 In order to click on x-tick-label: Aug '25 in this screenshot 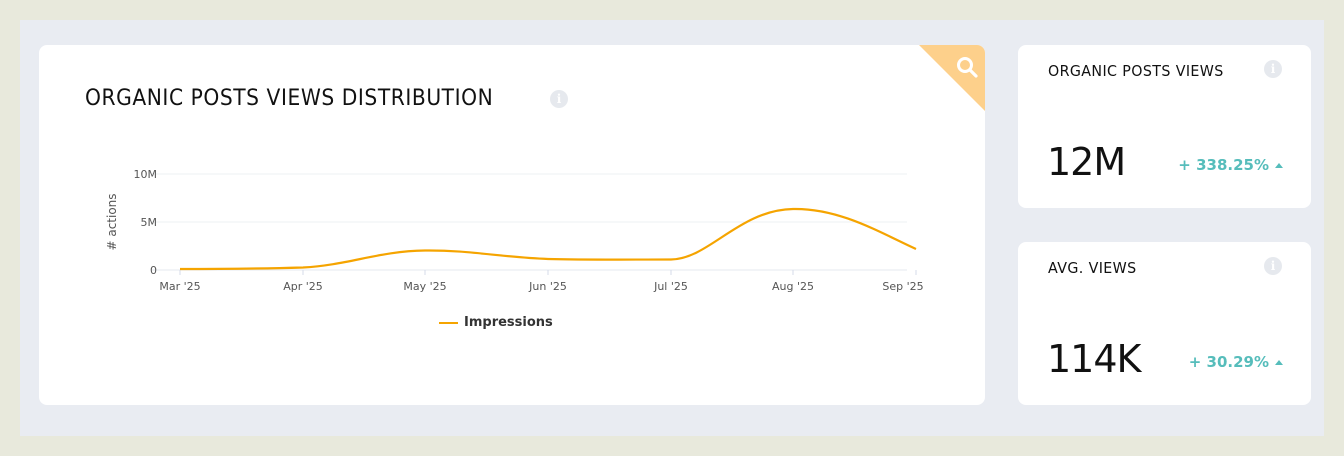, I will do `click(793, 286)`.